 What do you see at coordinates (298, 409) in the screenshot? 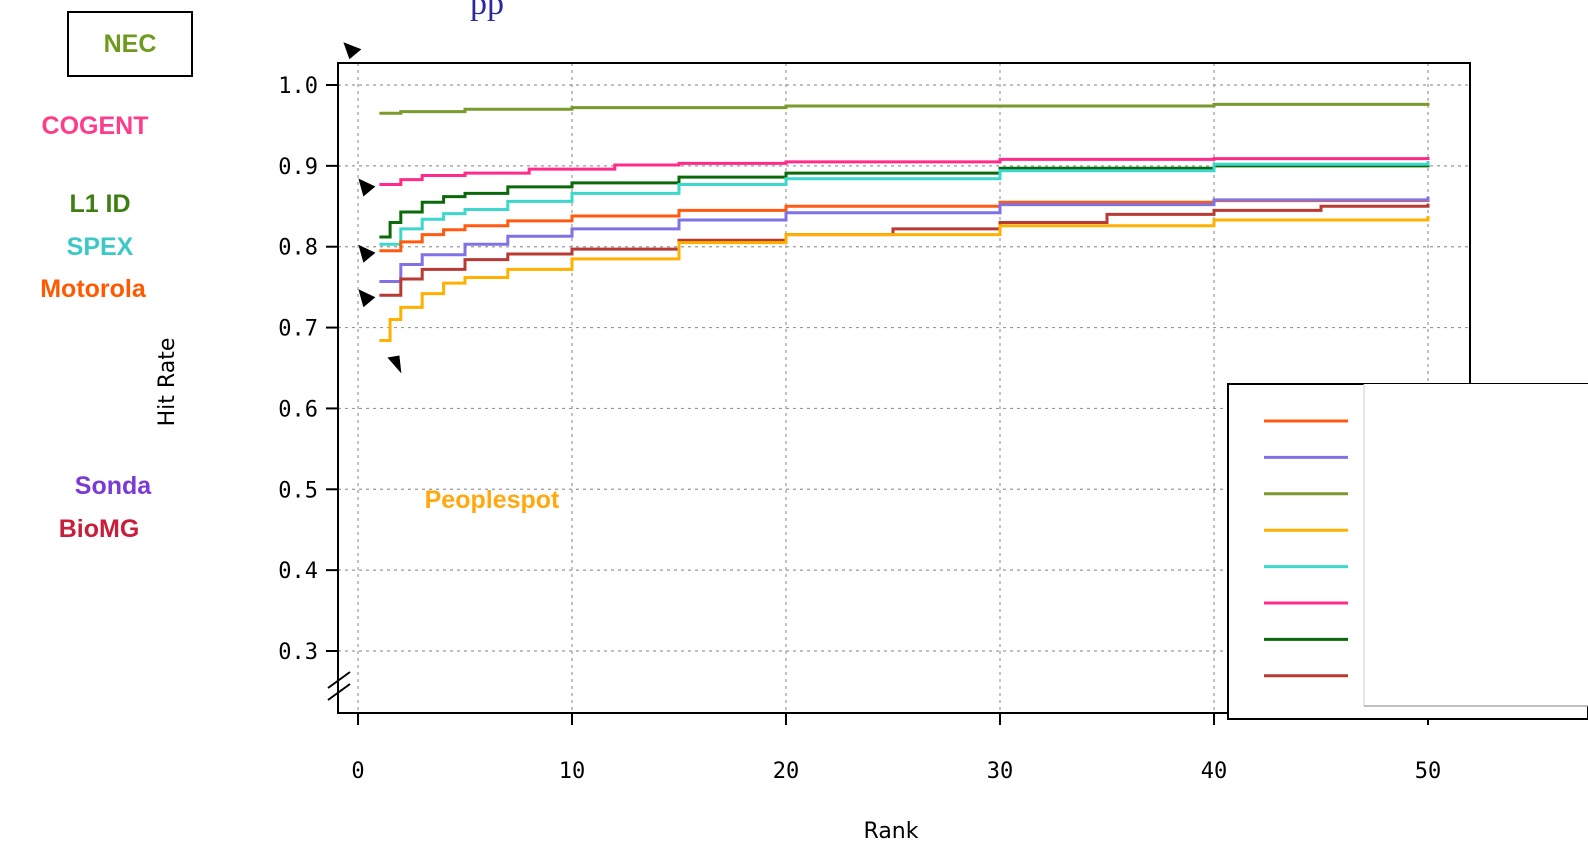
I see `y-tick-label: 0.6` at bounding box center [298, 409].